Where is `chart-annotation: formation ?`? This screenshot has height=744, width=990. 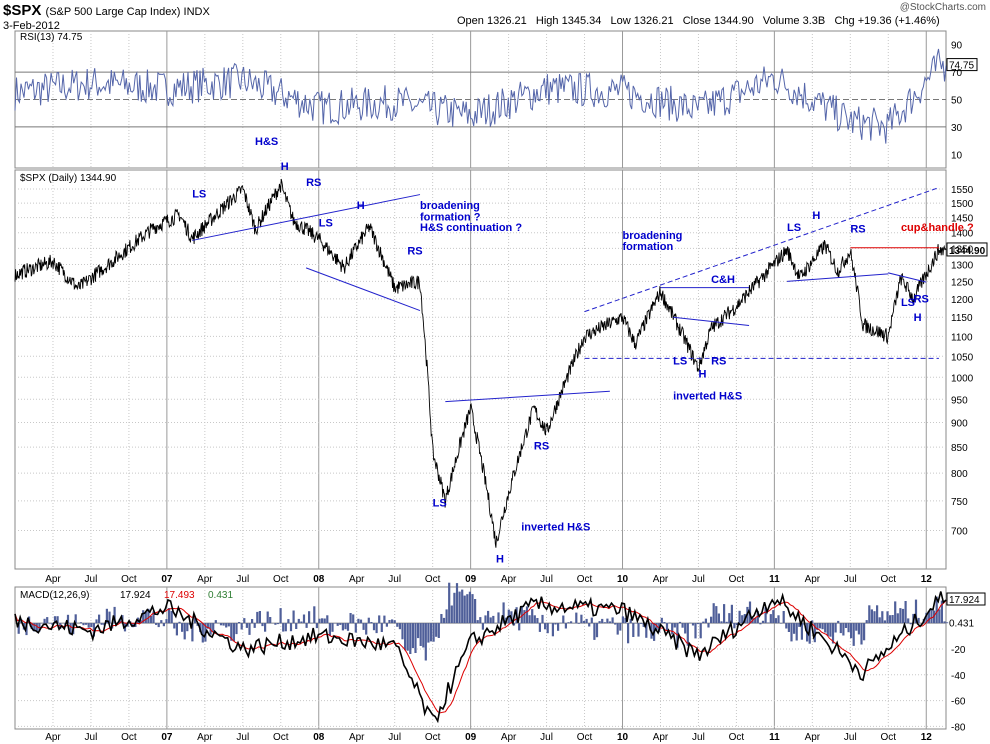
chart-annotation: formation ? is located at coordinates (450, 218).